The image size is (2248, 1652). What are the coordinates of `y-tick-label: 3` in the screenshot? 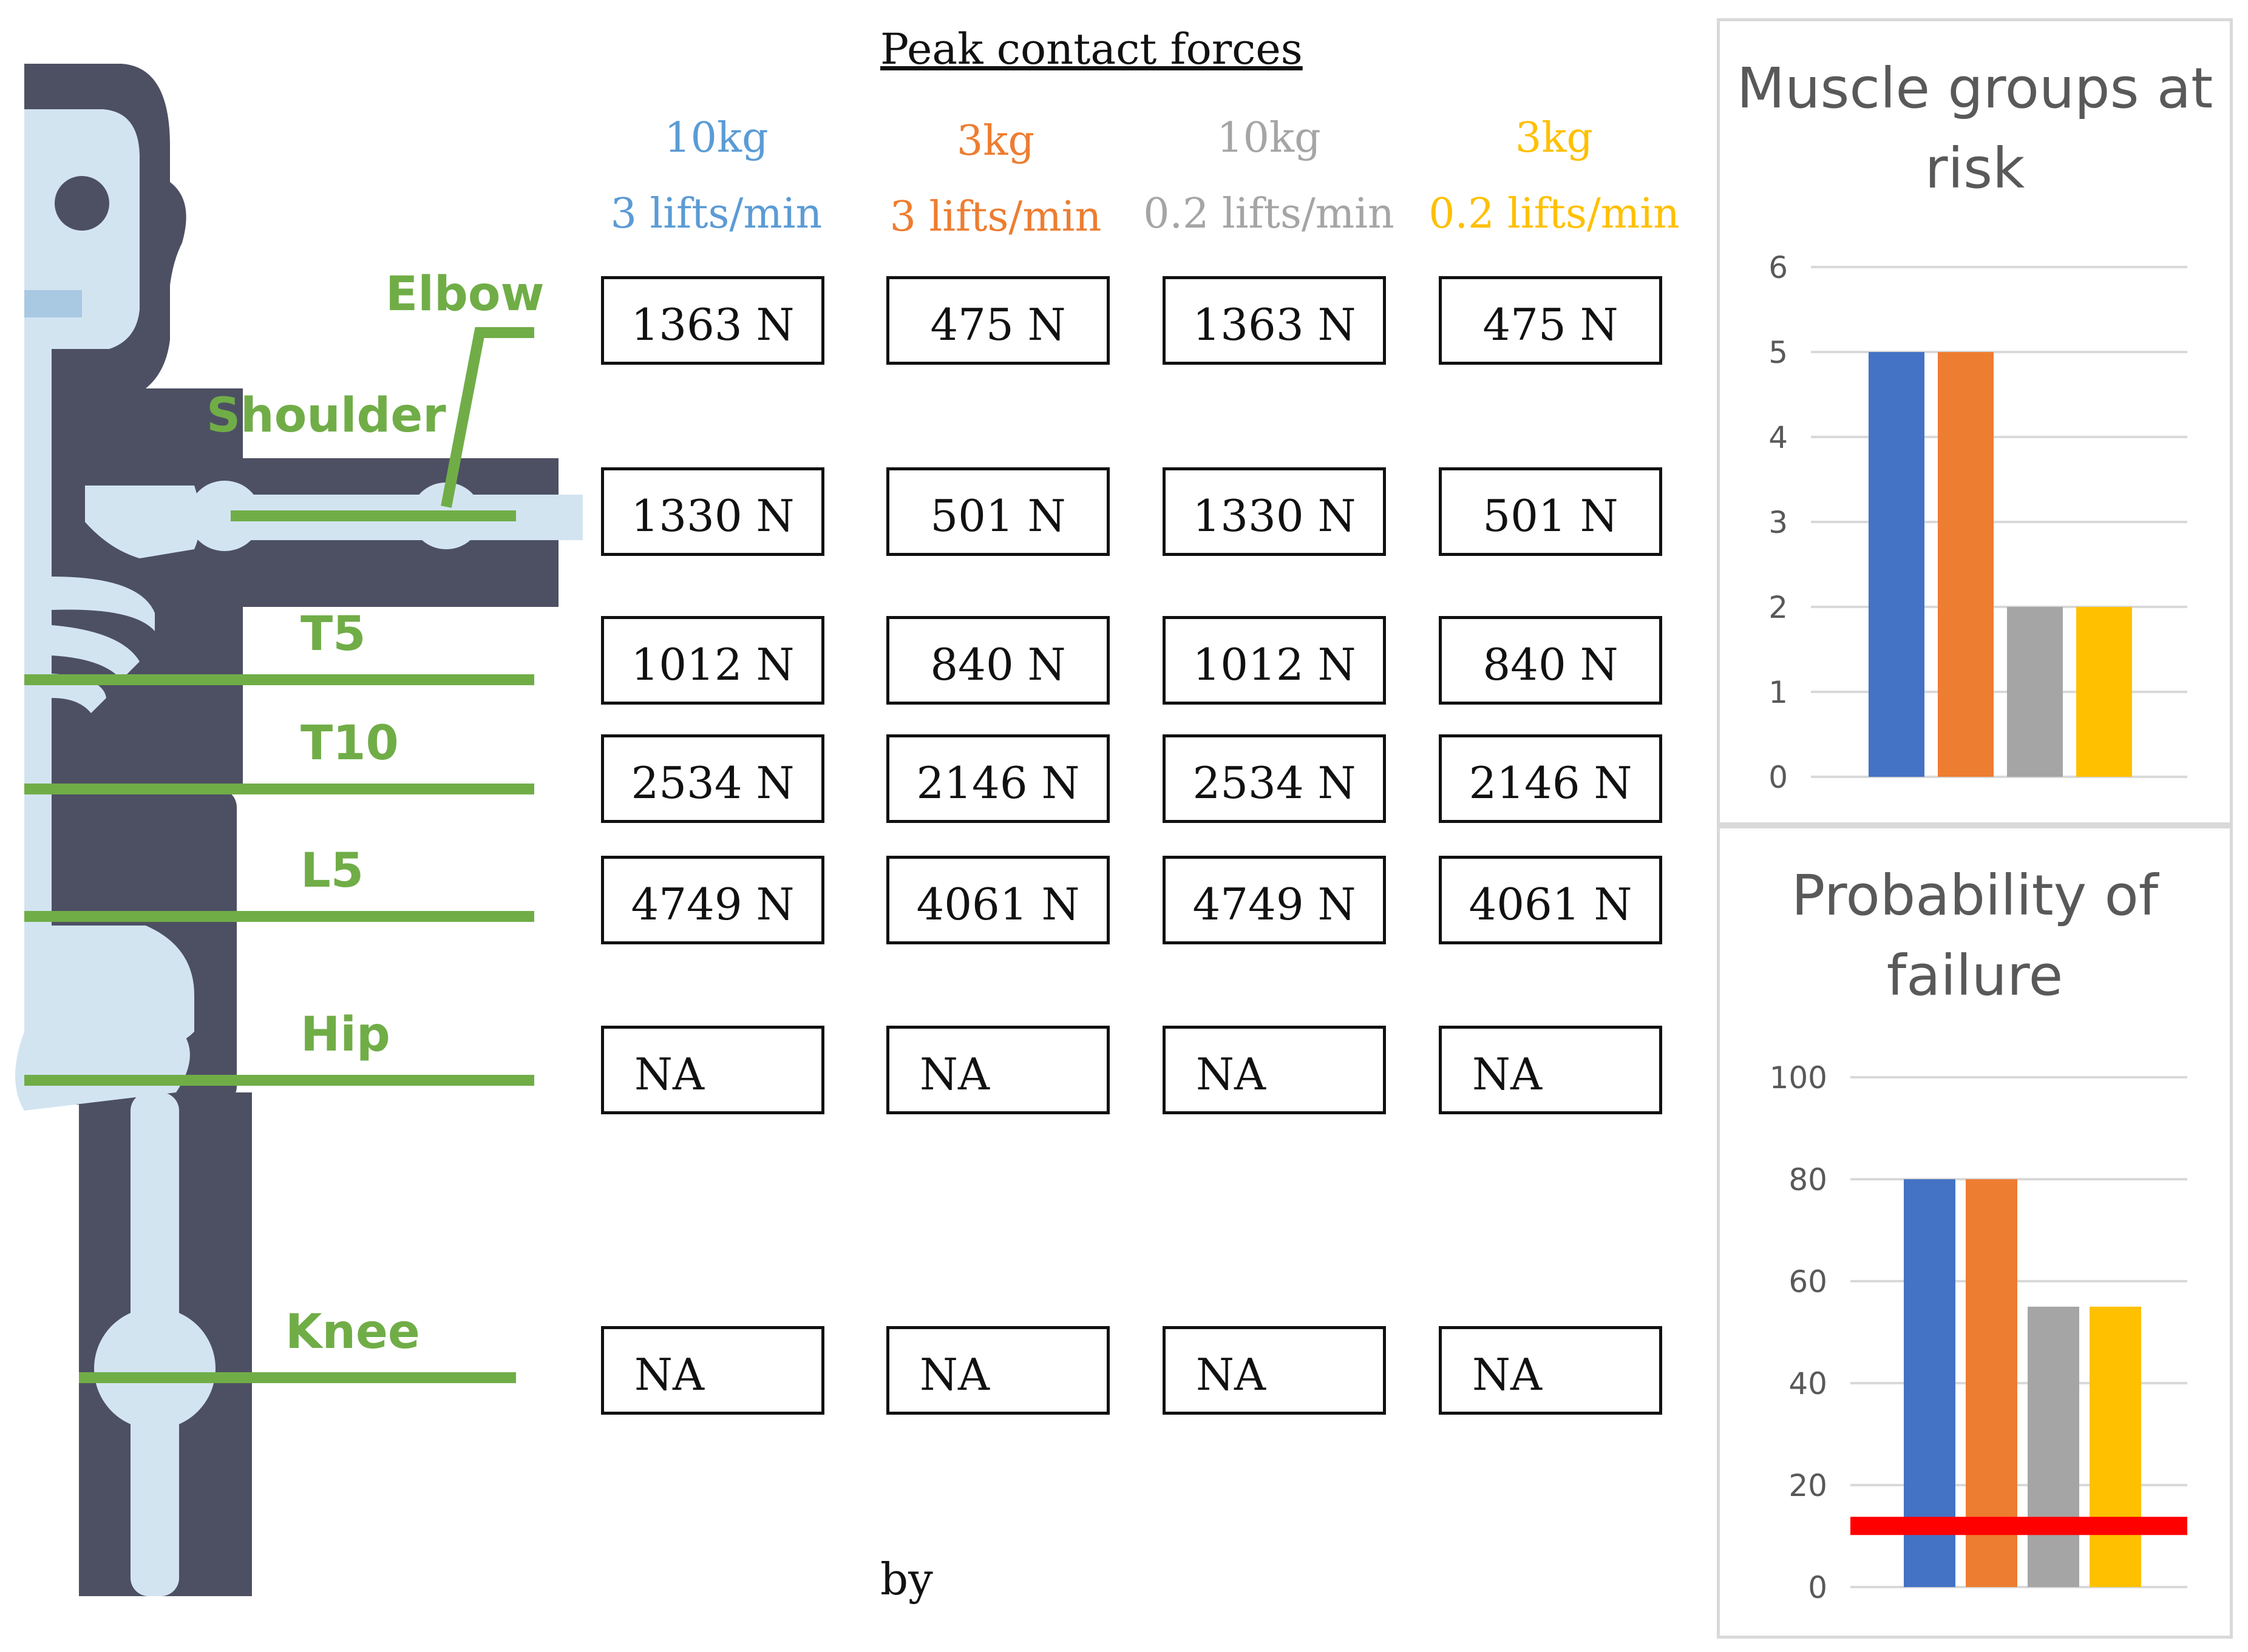 It's located at (1778, 522).